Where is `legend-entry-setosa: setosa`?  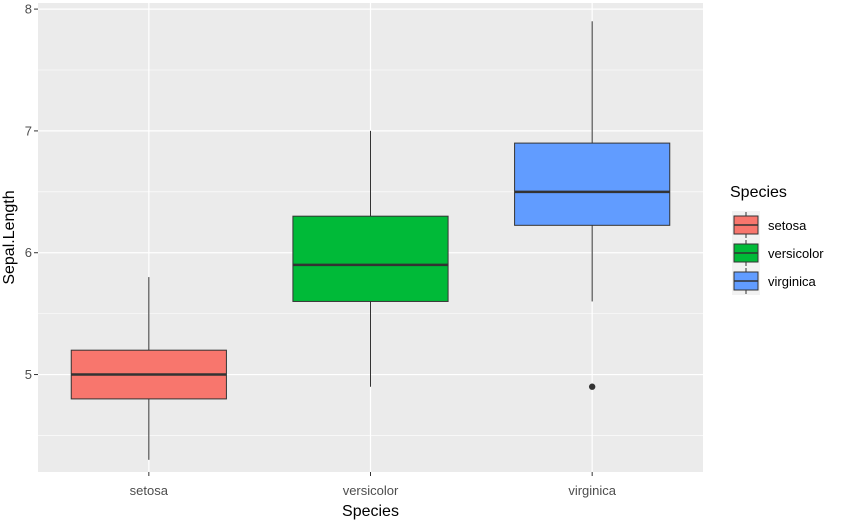
legend-entry-setosa: setosa is located at coordinates (769, 225).